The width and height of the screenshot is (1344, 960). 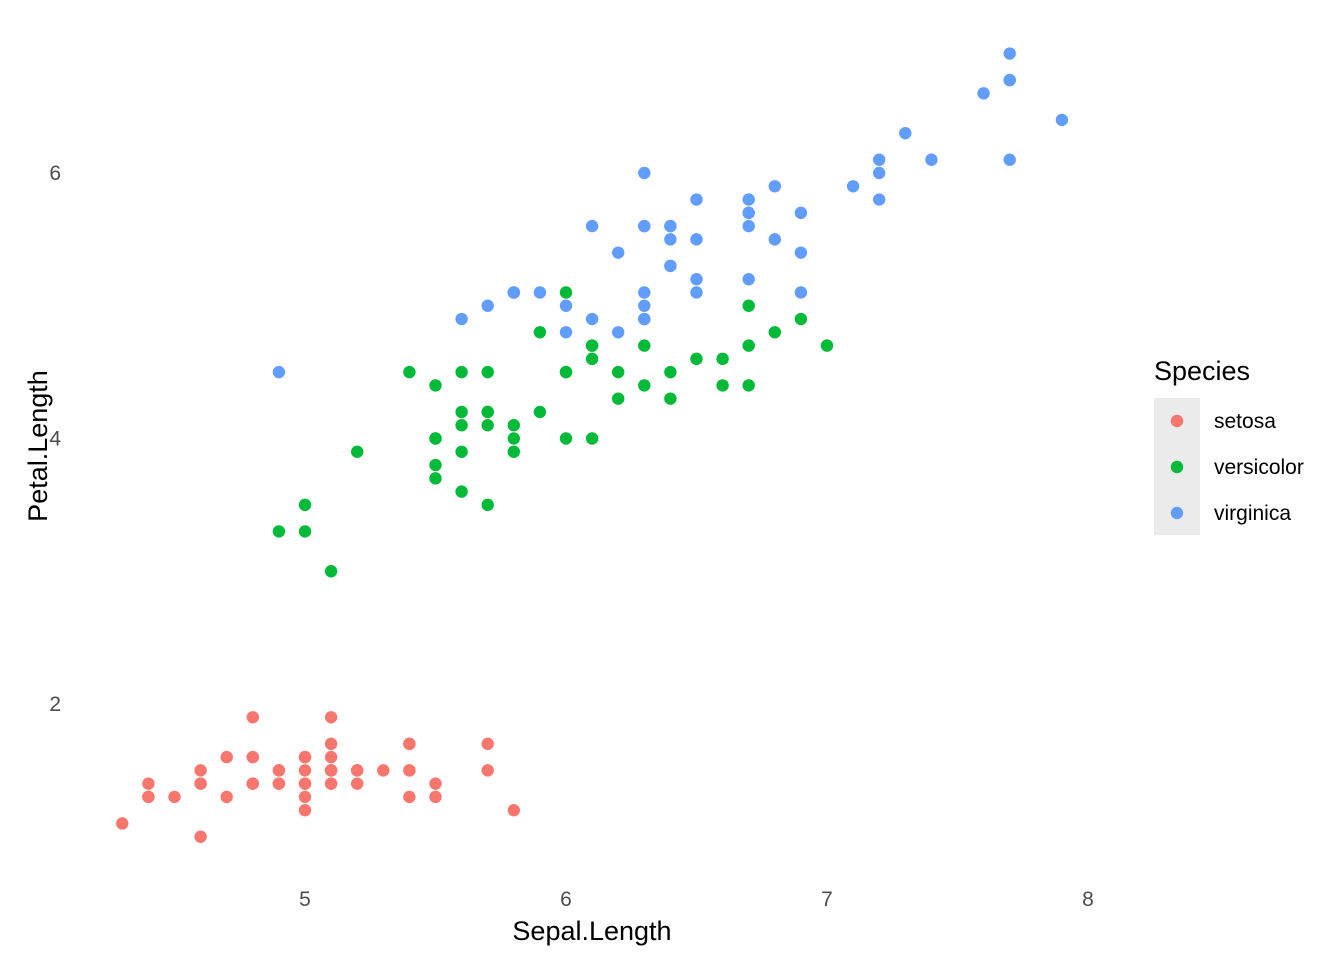 What do you see at coordinates (1259, 467) in the screenshot?
I see `legend-label-versicolor: versicolor` at bounding box center [1259, 467].